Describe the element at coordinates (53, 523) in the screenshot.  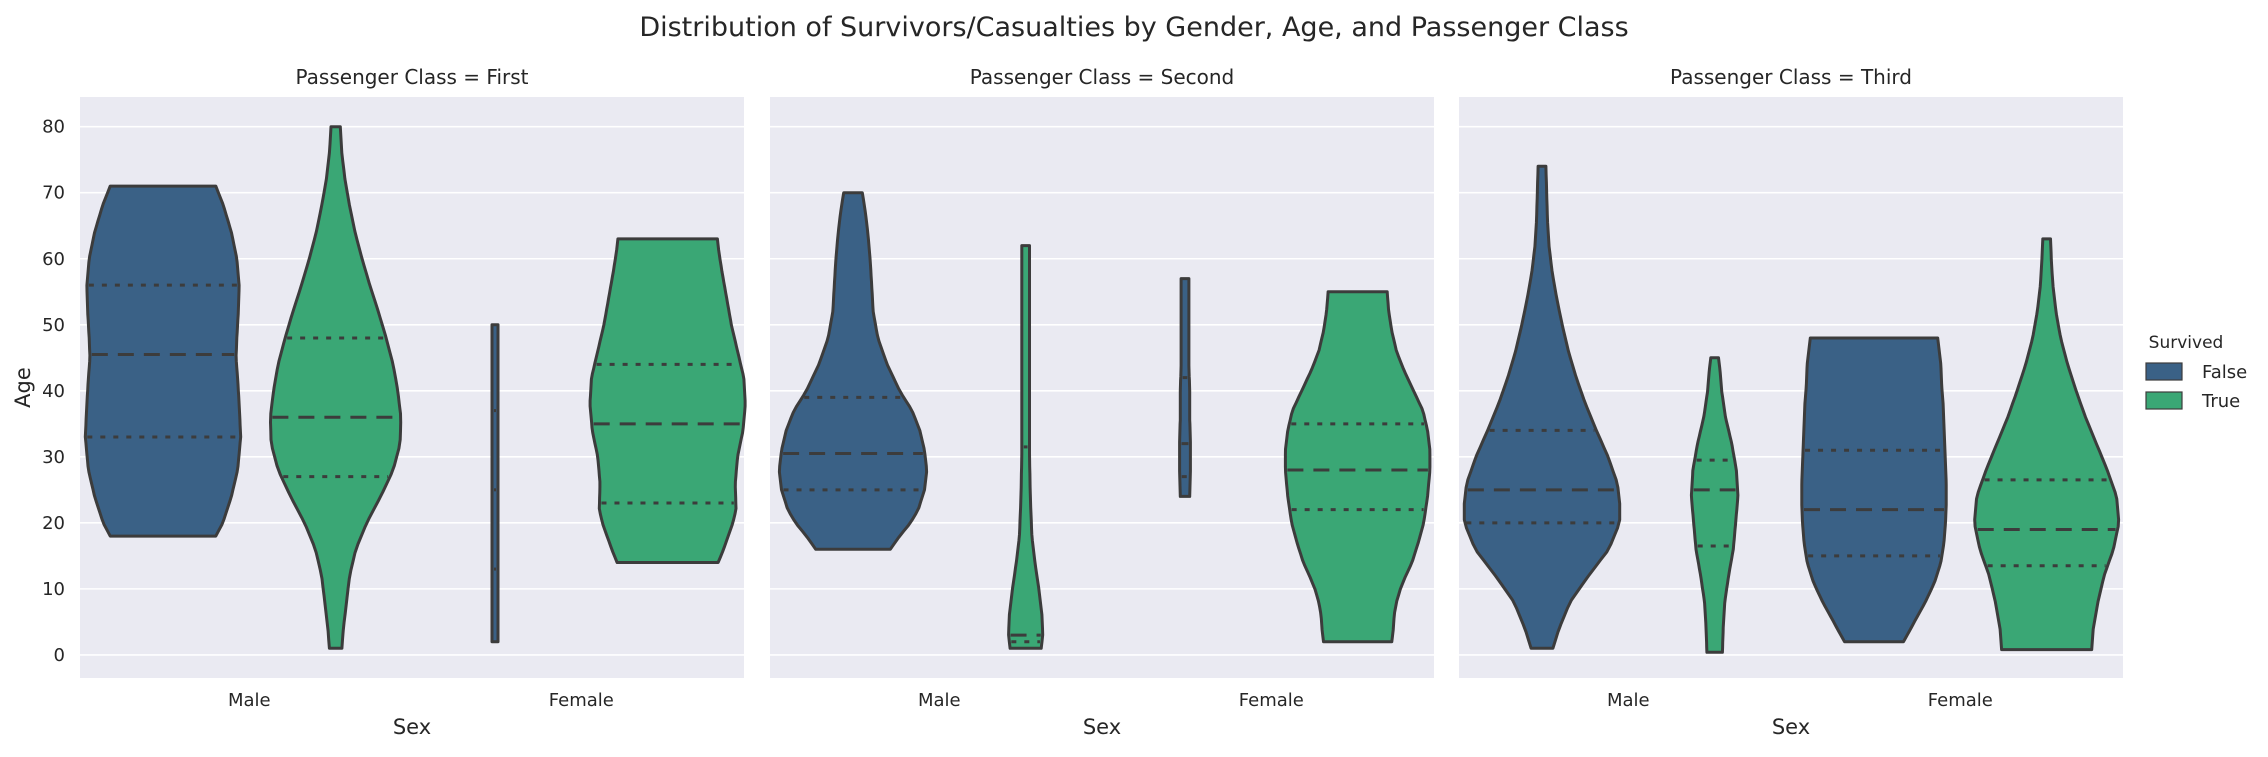
I see `y-tick-label: 20` at that location.